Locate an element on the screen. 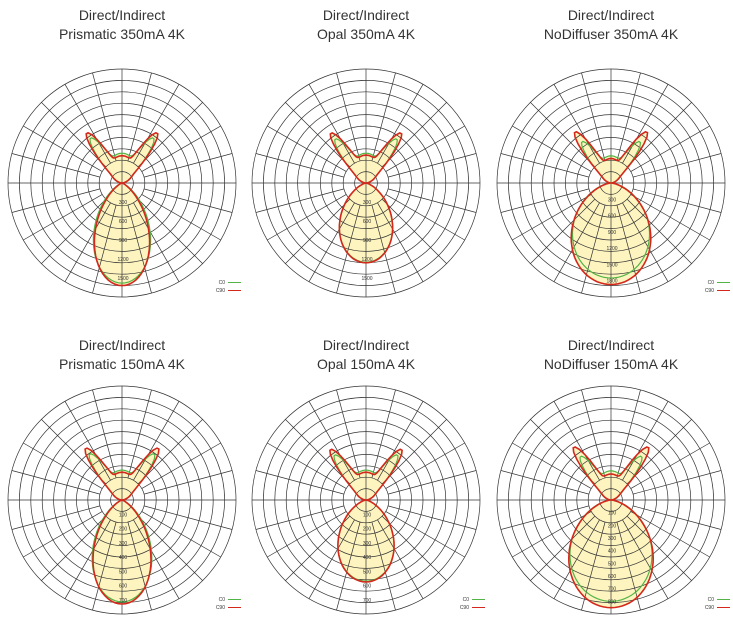 The width and height of the screenshot is (733, 634). chart-title-line-2: NoDiffuser 150mA 4K is located at coordinates (611, 364).